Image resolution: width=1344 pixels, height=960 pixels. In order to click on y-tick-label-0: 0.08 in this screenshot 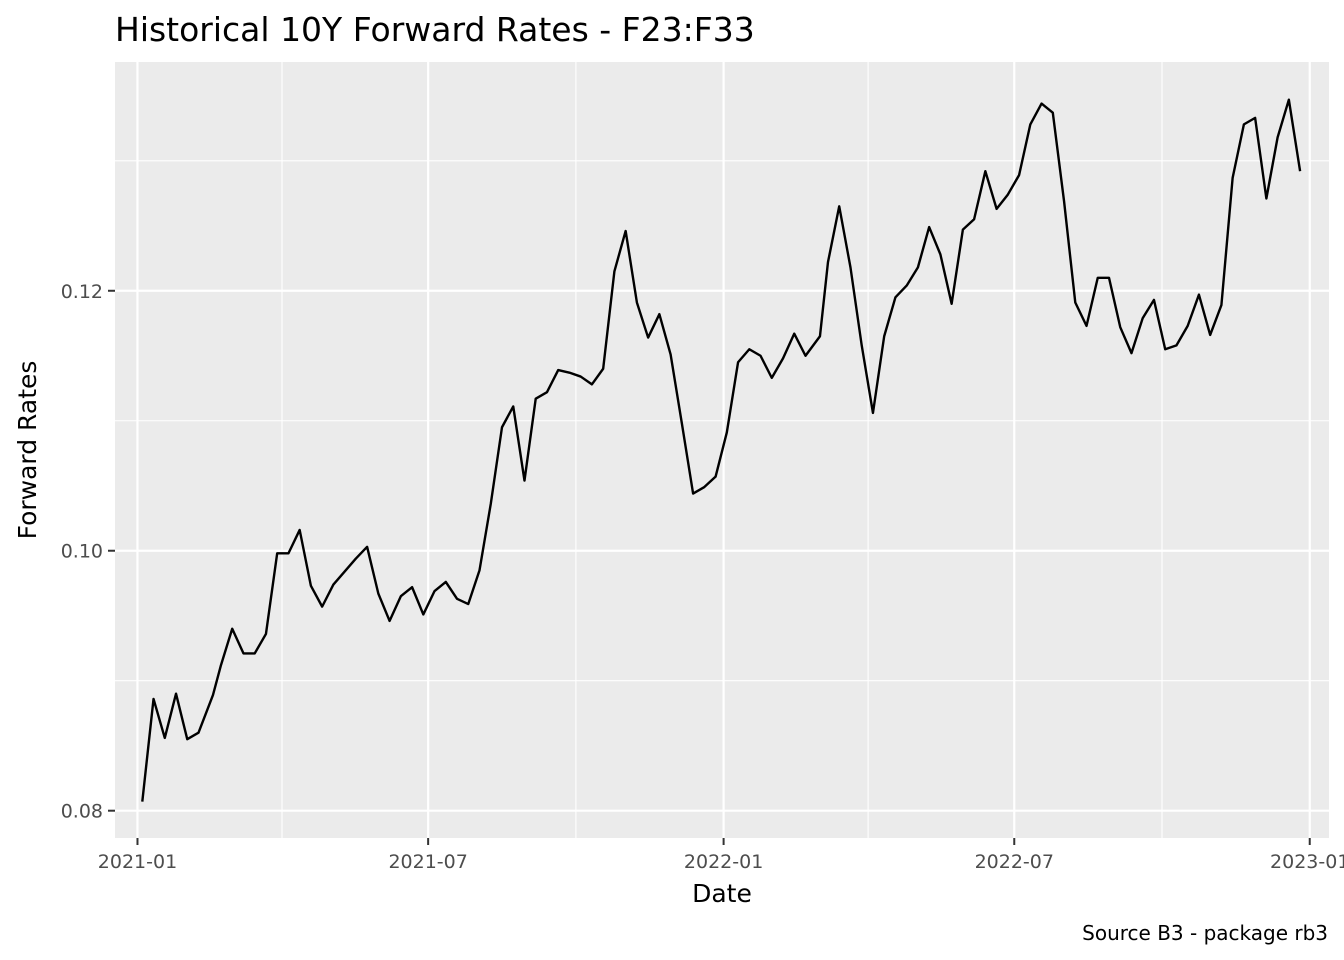, I will do `click(82, 812)`.